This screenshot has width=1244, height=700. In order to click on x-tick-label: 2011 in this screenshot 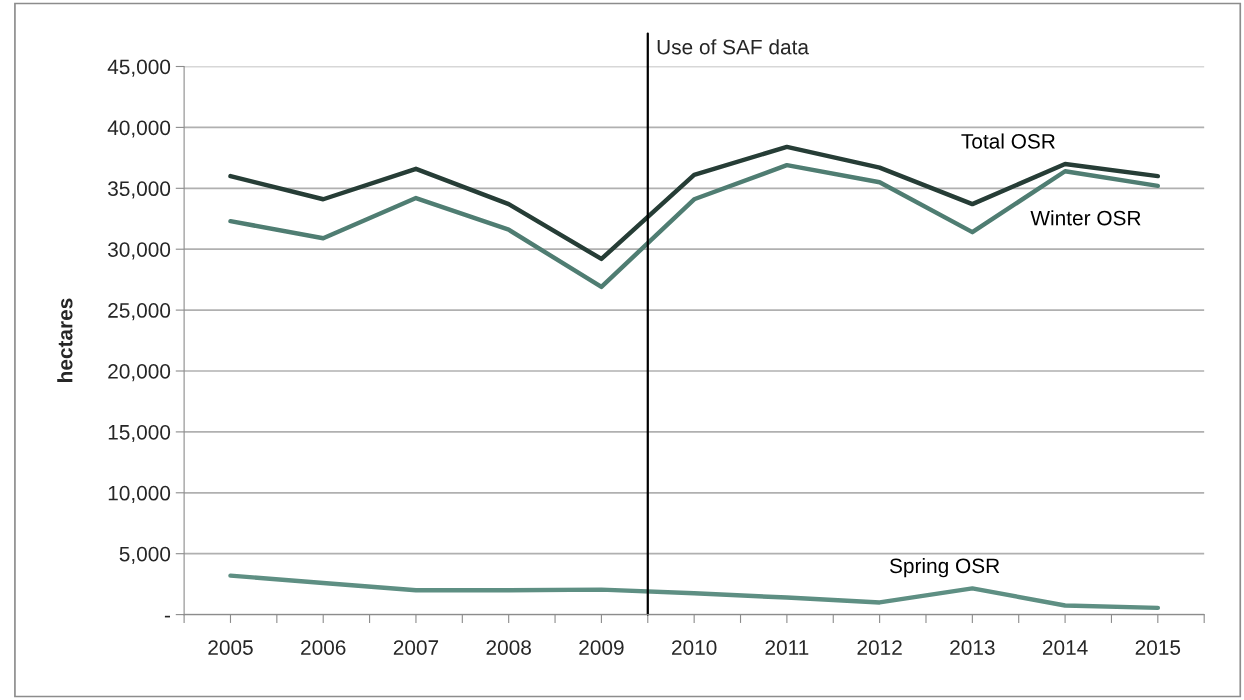, I will do `click(787, 647)`.